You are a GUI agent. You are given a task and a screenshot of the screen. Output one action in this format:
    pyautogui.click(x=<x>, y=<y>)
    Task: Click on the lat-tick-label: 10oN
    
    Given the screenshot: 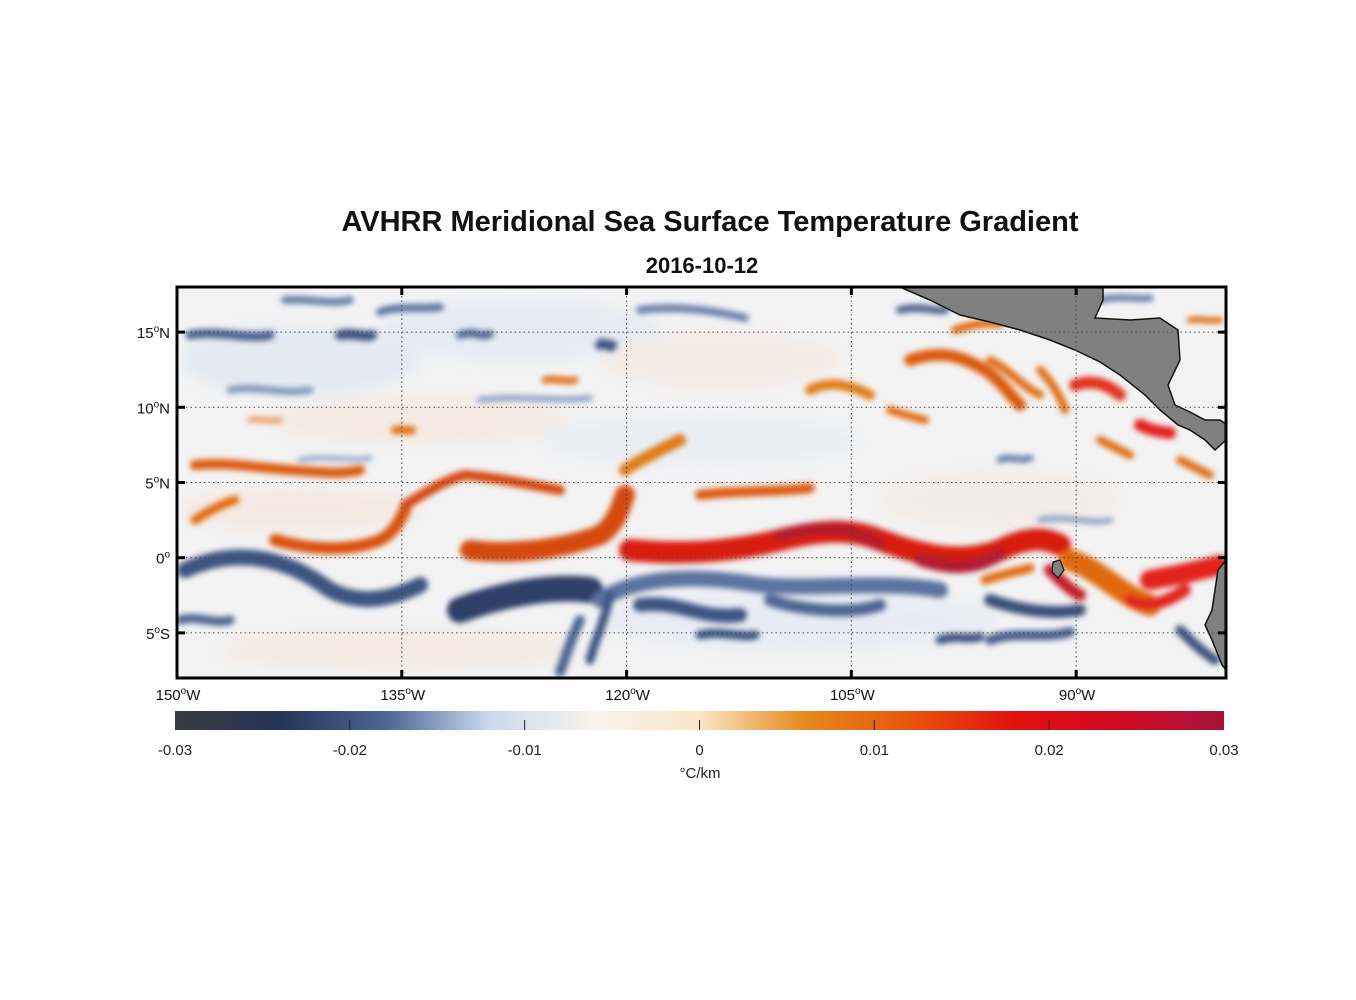 What is the action you would take?
    pyautogui.click(x=153, y=408)
    